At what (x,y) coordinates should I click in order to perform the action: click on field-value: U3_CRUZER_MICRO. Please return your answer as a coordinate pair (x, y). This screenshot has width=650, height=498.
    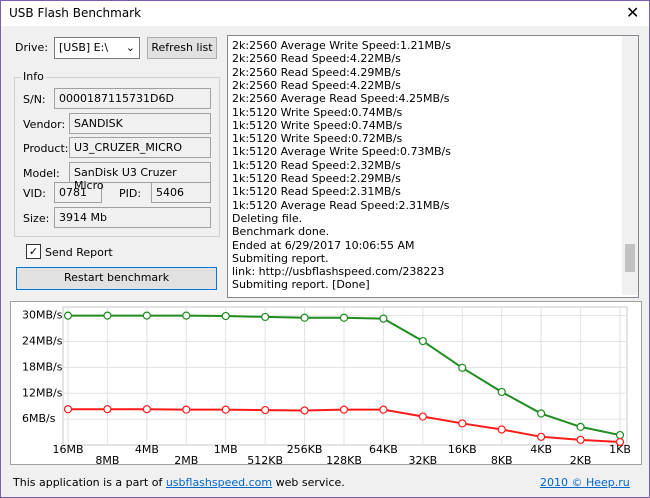
    Looking at the image, I should click on (140, 147).